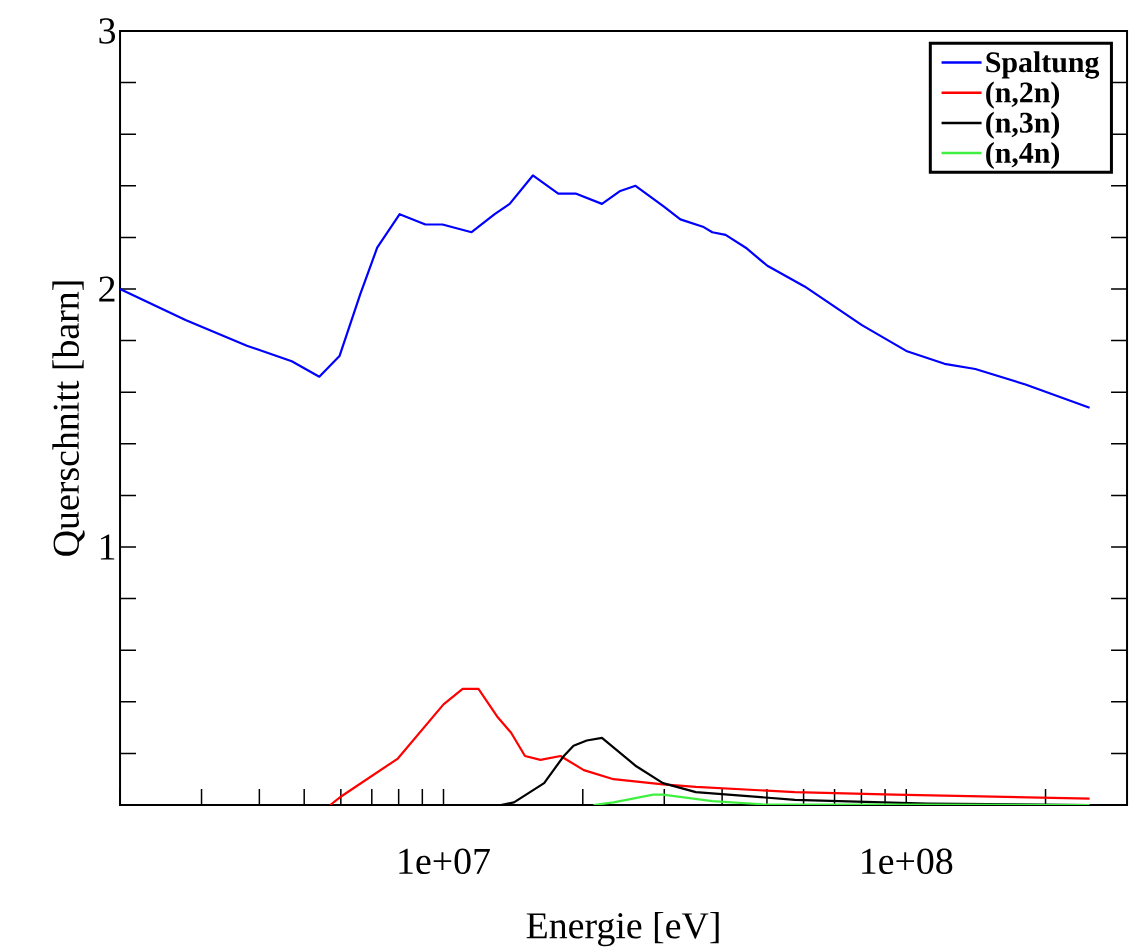 Image resolution: width=1129 pixels, height=951 pixels. I want to click on y-tick-label: 1, so click(107, 547).